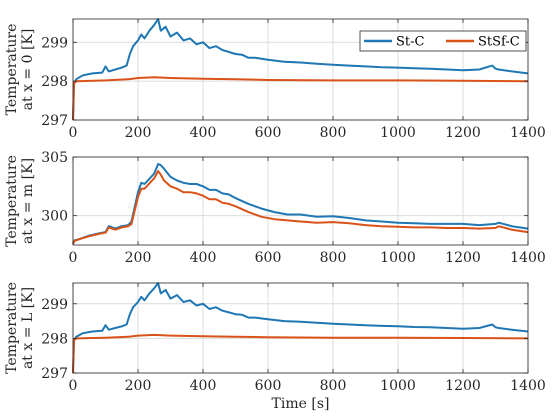 The width and height of the screenshot is (560, 420). Describe the element at coordinates (28, 70) in the screenshot. I see `y-axis-label: at x = 0 [K]` at that location.